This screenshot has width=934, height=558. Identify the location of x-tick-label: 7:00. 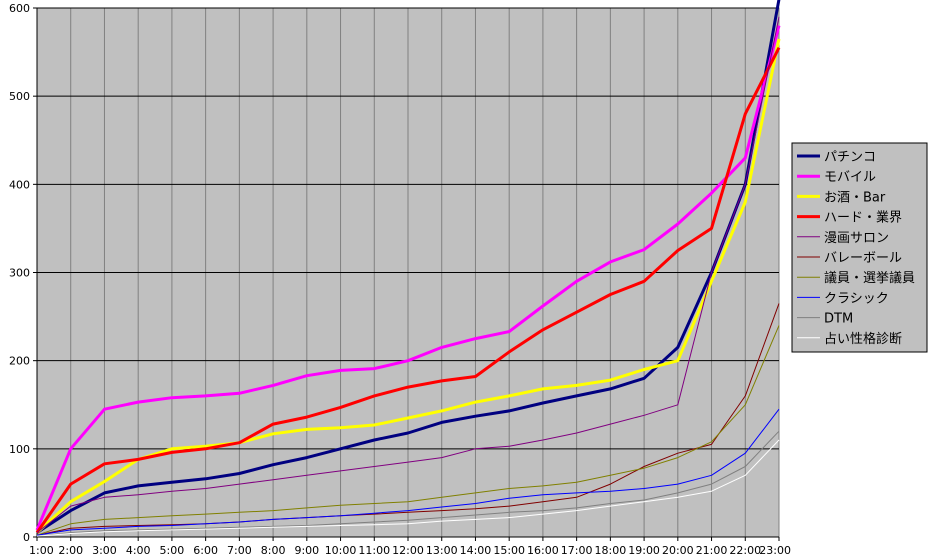
(239, 550).